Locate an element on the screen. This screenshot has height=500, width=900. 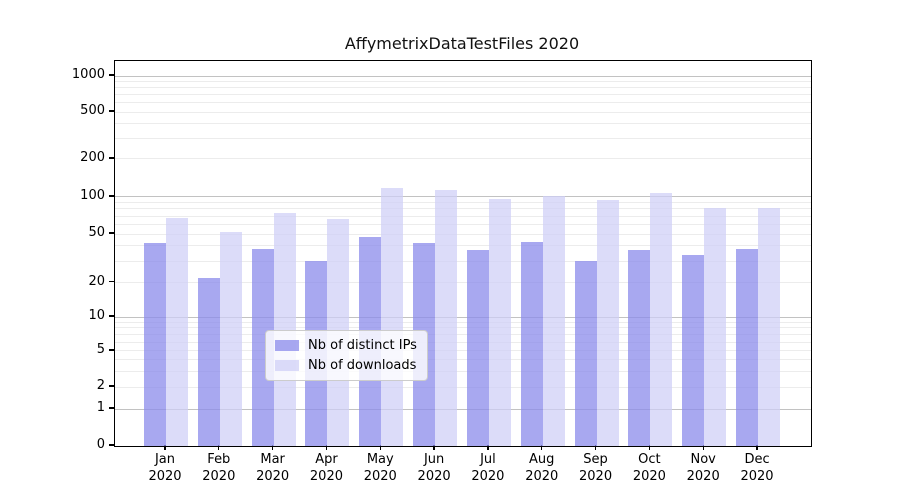
x-tick-label: Jul 2020 is located at coordinates (488, 468).